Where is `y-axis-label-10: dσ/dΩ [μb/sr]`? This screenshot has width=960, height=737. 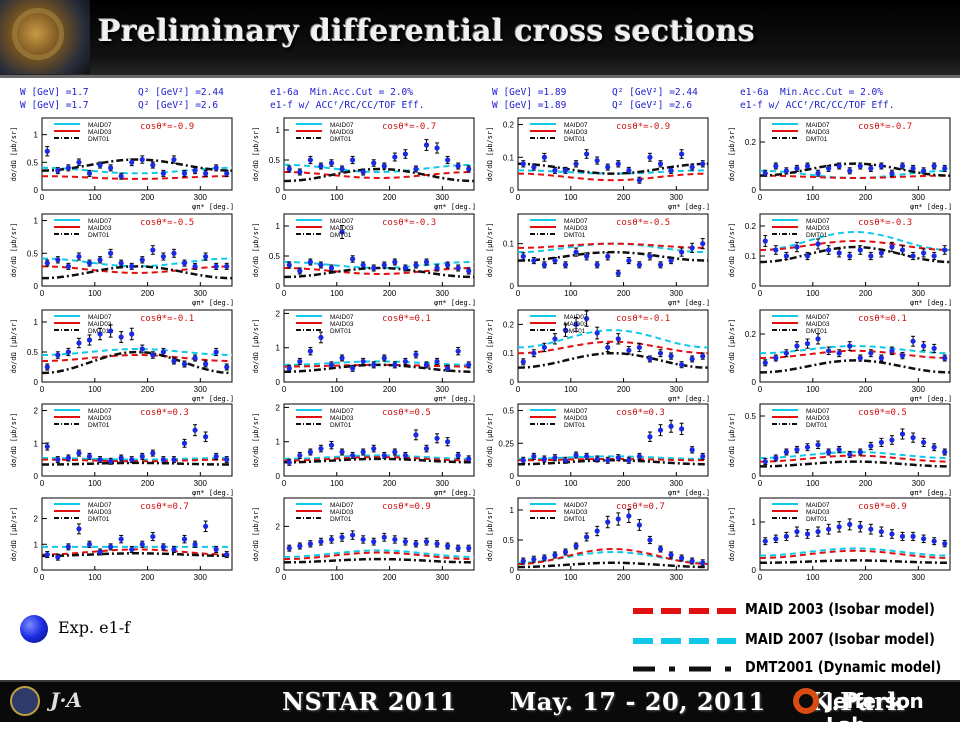 y-axis-label-10: dσ/dΩ [μb/sr] is located at coordinates (490, 346).